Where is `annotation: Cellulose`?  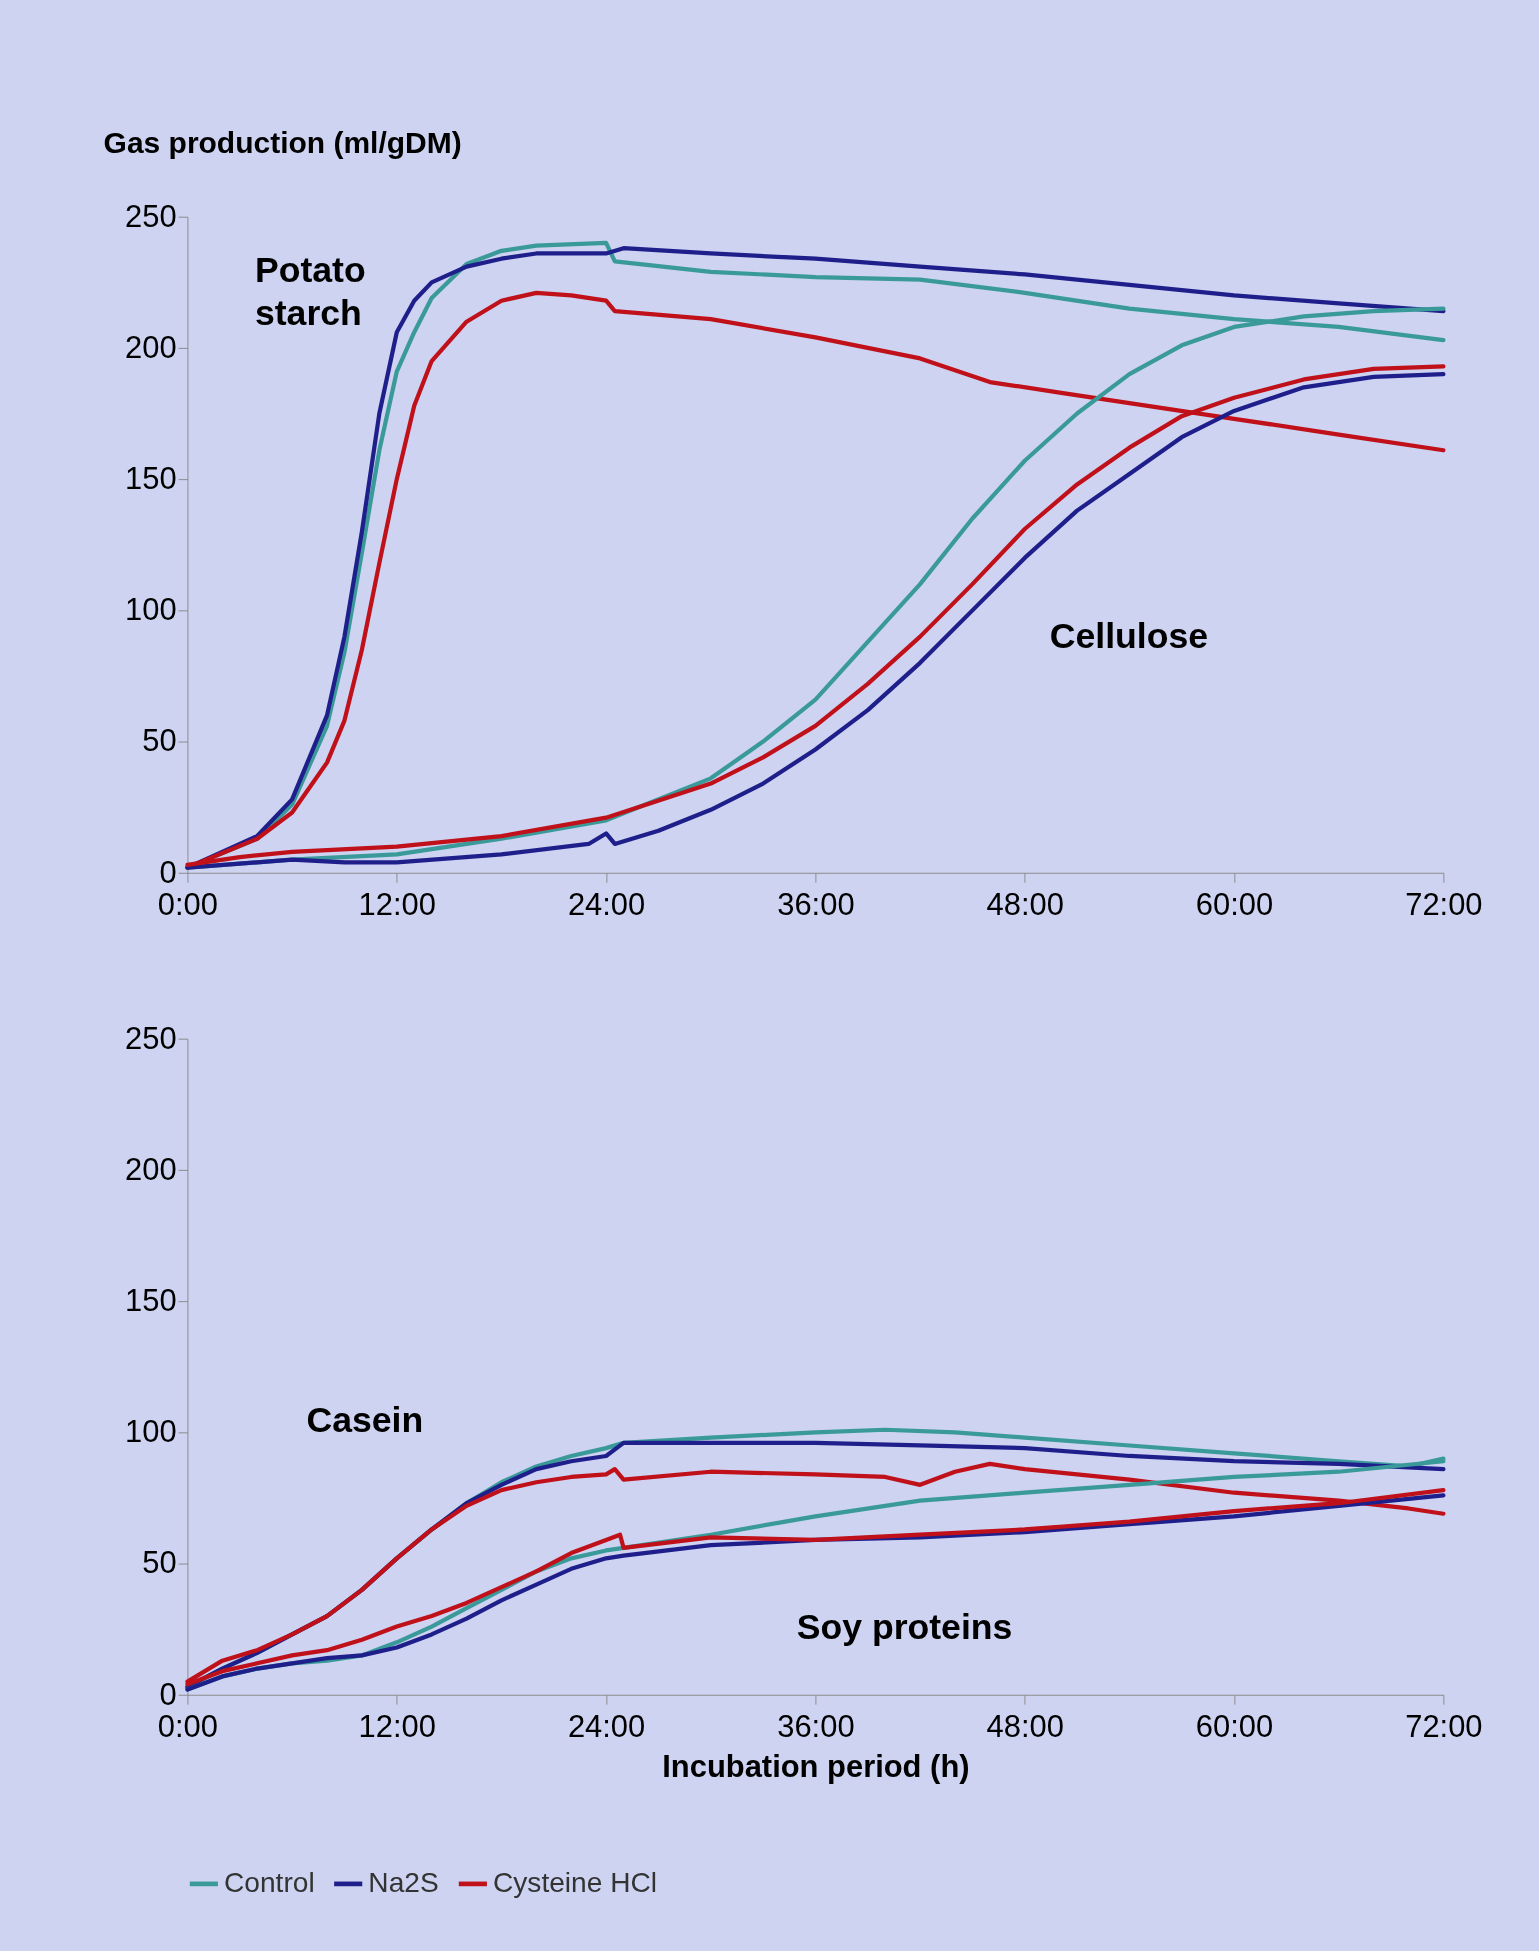
annotation: Cellulose is located at coordinates (1129, 635).